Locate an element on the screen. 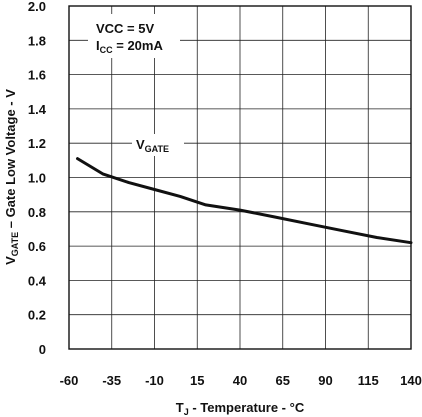  conditions-line-2: ICC = 20mA is located at coordinates (129, 46).